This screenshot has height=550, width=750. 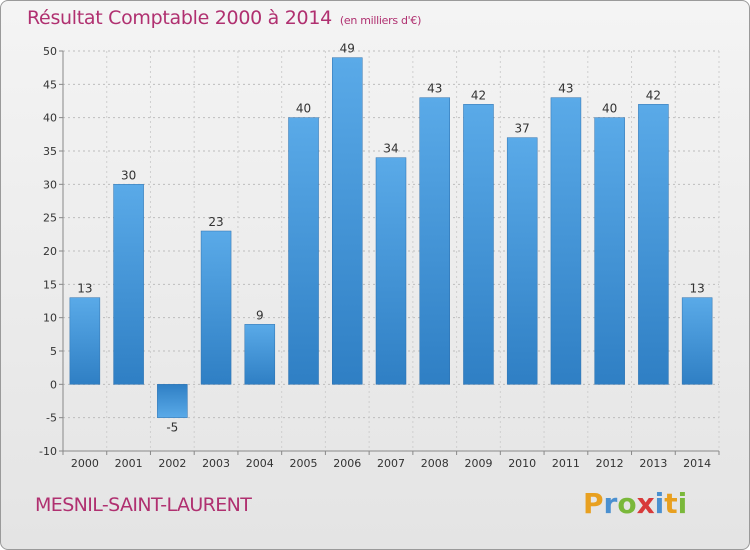 I want to click on y-tick-label: 5, so click(x=53, y=351).